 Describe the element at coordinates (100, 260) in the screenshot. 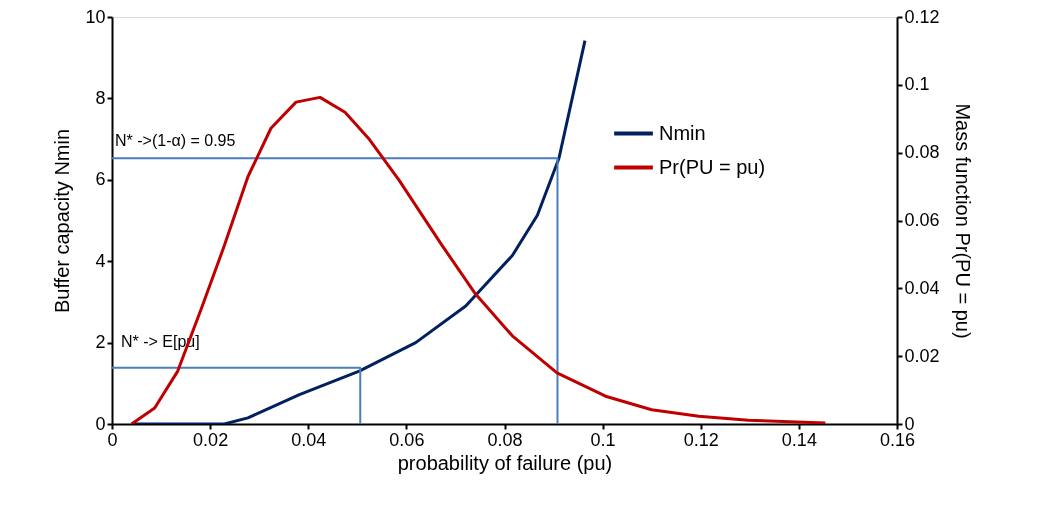

I see `y-tick-label: 4` at that location.